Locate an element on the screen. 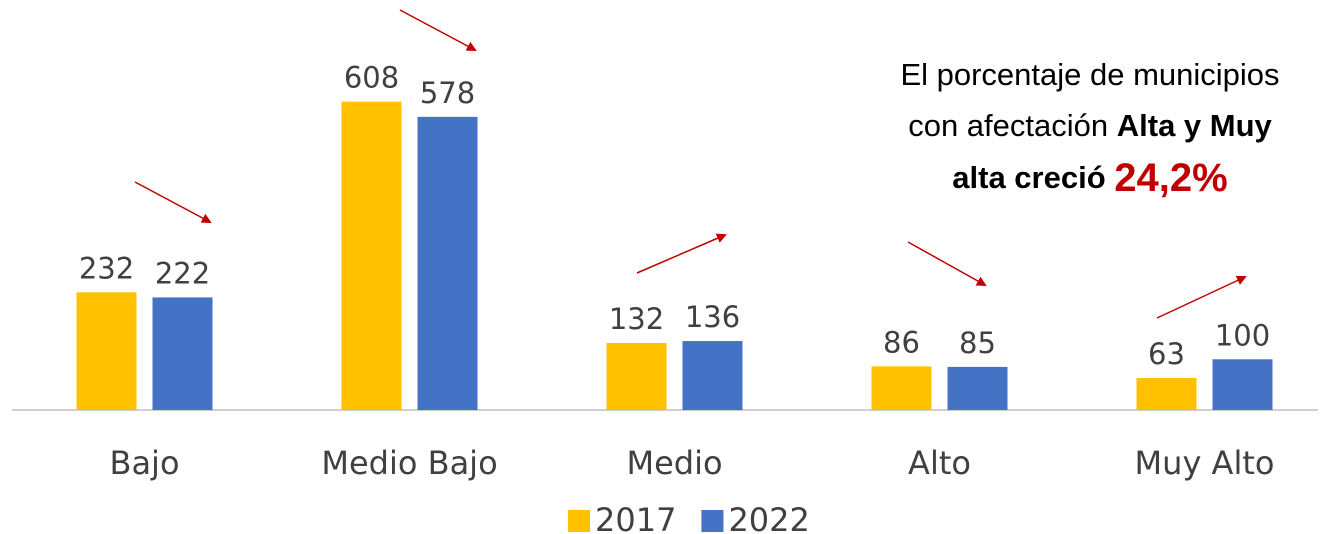  legend-label: 2017 is located at coordinates (635, 517).